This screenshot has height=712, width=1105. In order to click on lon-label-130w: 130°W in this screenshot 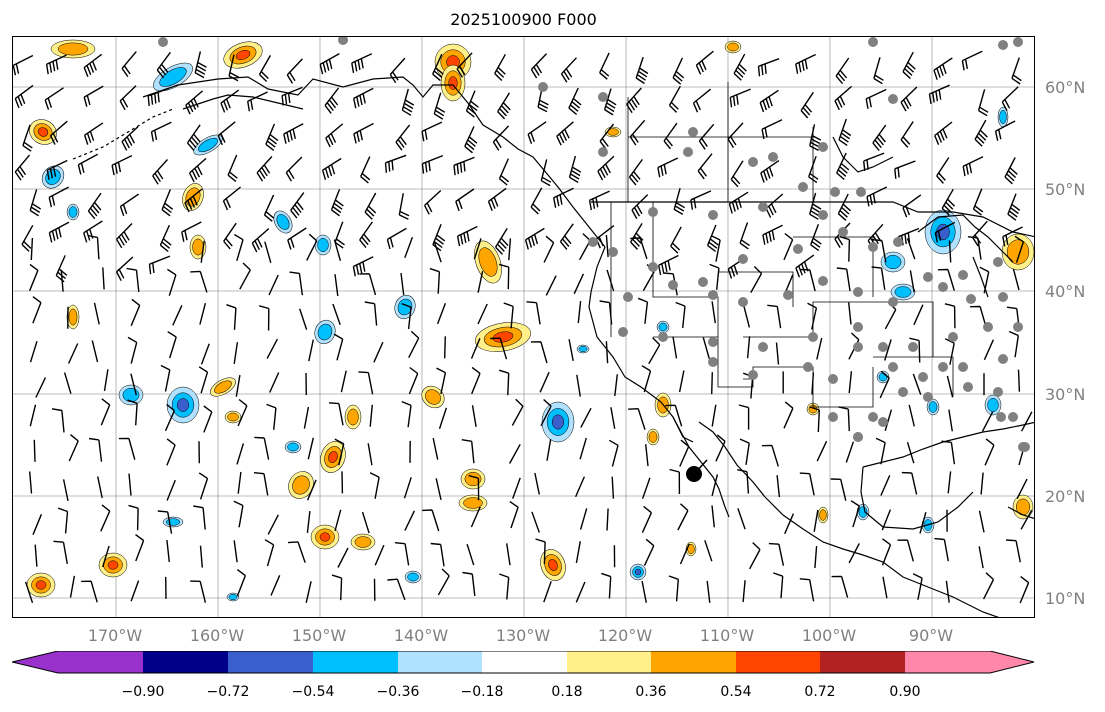, I will do `click(523, 635)`.